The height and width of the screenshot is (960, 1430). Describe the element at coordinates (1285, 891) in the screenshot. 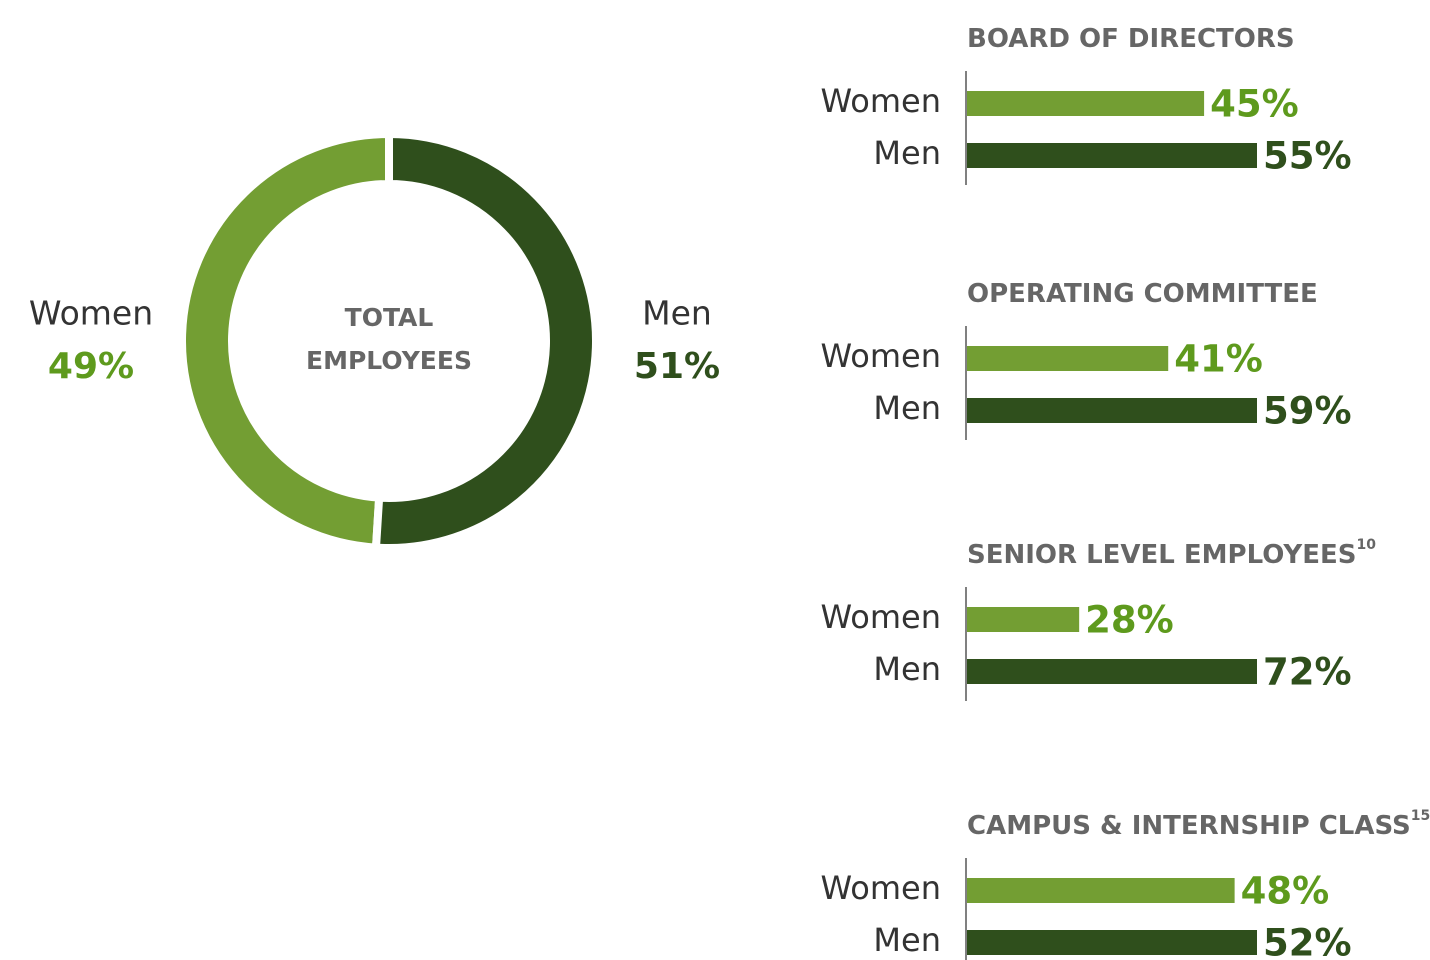

I see `value-label: 48%` at that location.